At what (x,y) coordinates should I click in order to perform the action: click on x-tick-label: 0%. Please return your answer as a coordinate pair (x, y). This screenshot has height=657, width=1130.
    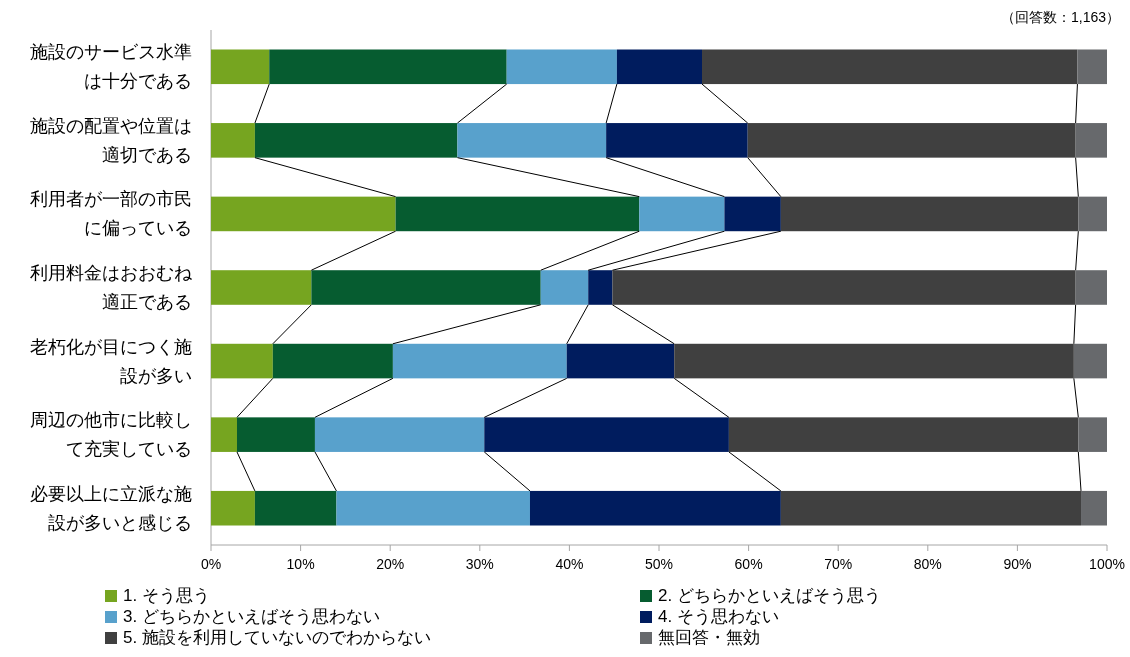
    Looking at the image, I should click on (211, 564).